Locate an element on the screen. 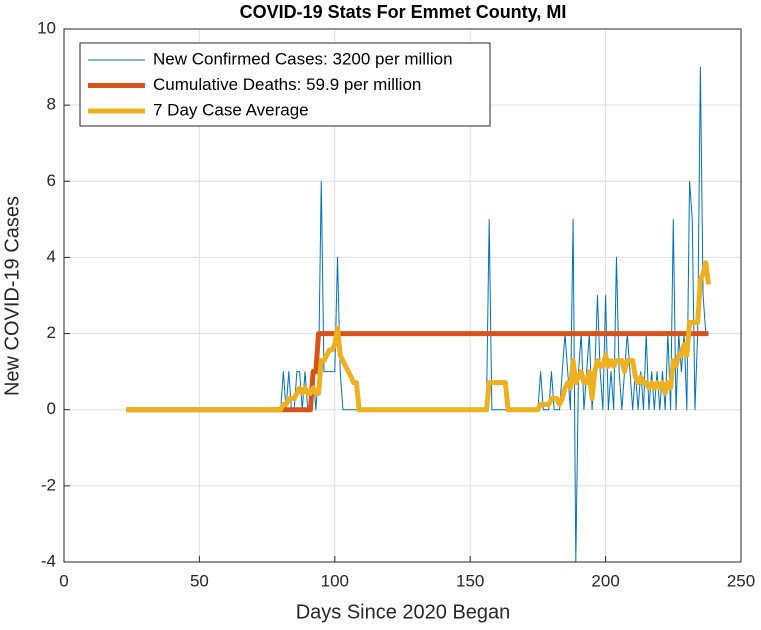 The height and width of the screenshot is (630, 761). legend-box is located at coordinates (285, 84).